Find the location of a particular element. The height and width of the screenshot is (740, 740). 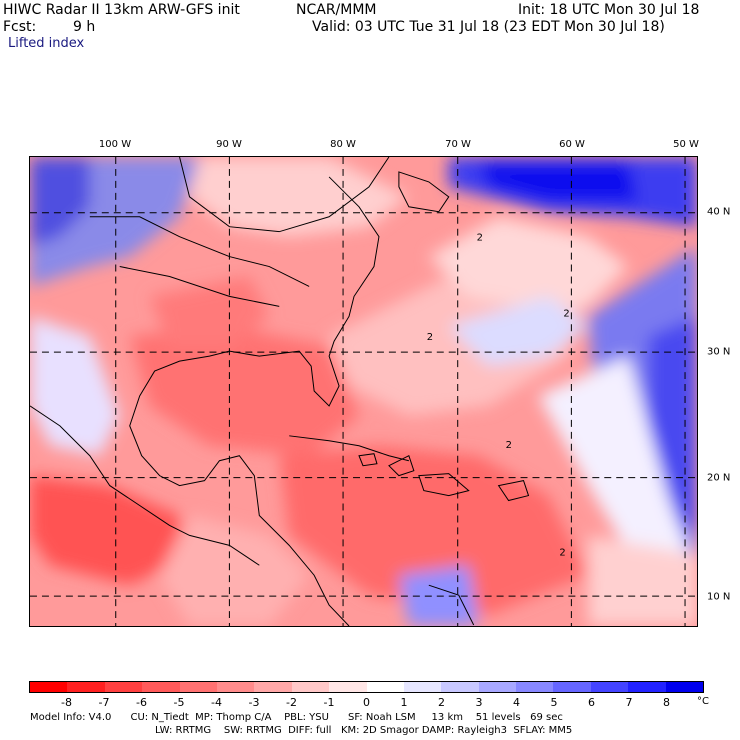

lon-label-70w: 70 W is located at coordinates (458, 144).